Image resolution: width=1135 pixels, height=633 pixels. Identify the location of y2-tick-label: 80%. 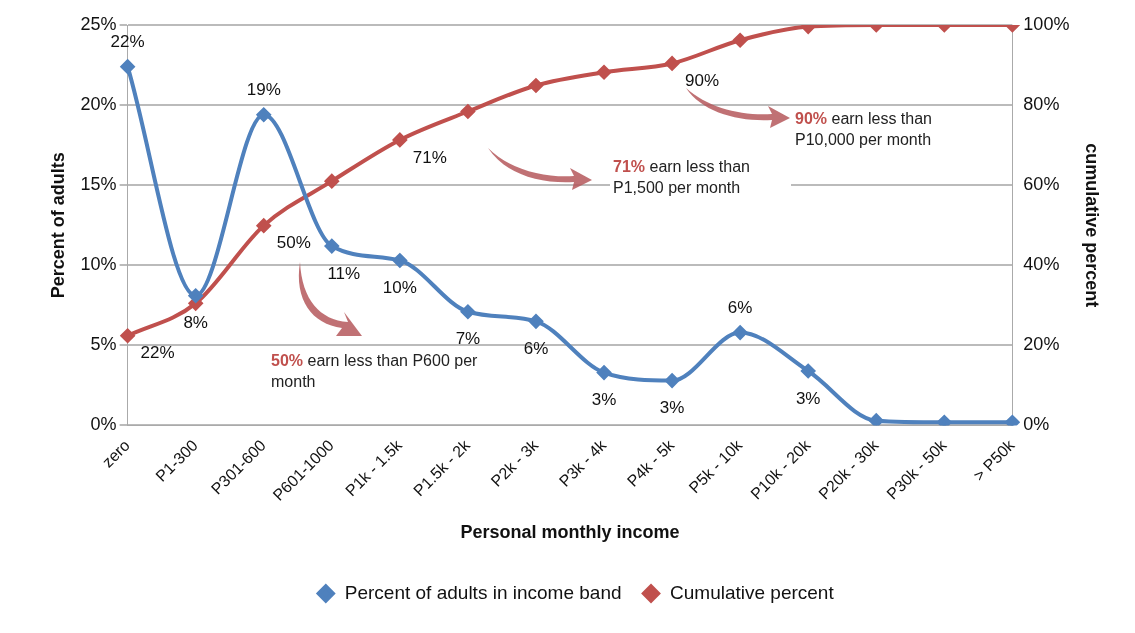
(1041, 104).